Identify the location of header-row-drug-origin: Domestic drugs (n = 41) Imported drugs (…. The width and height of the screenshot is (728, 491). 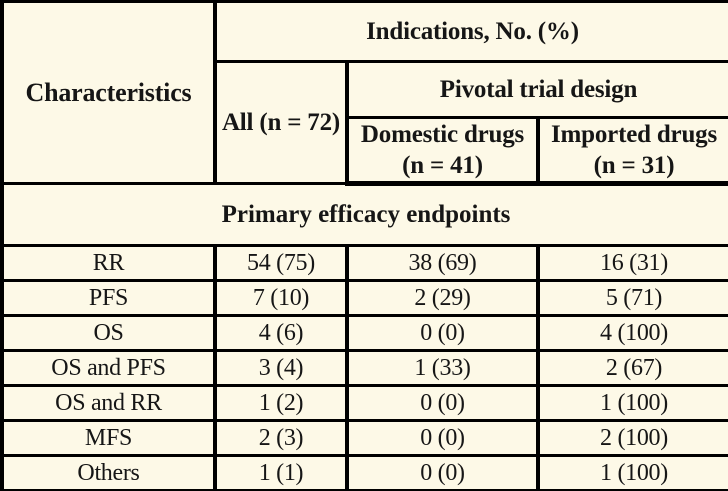
(365, 151).